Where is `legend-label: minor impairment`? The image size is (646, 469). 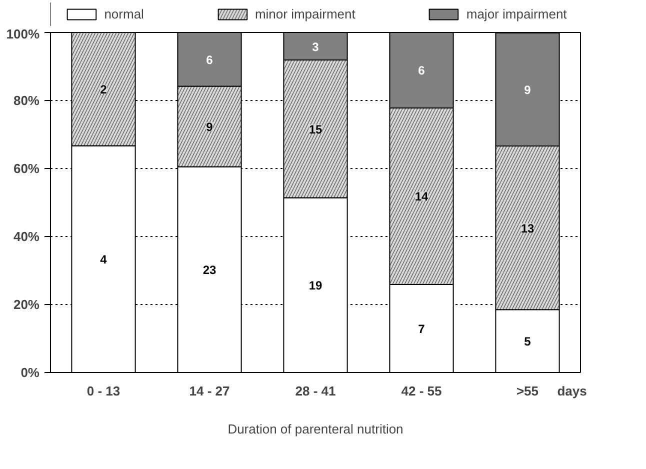
legend-label: minor impairment is located at coordinates (305, 14).